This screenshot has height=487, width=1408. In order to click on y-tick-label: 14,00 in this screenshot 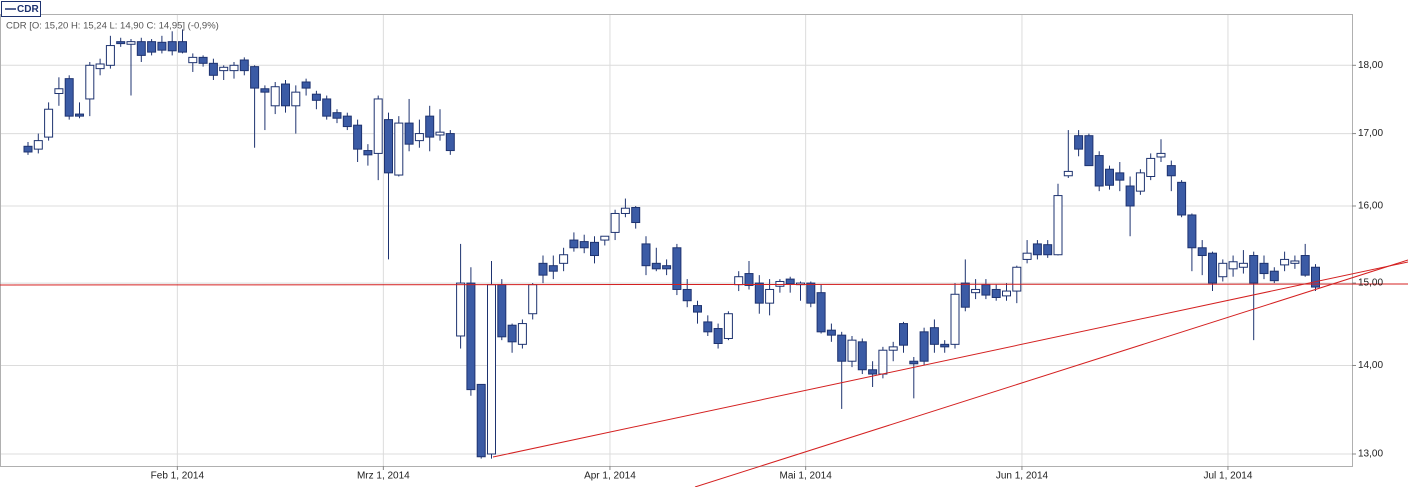, I will do `click(1370, 365)`.